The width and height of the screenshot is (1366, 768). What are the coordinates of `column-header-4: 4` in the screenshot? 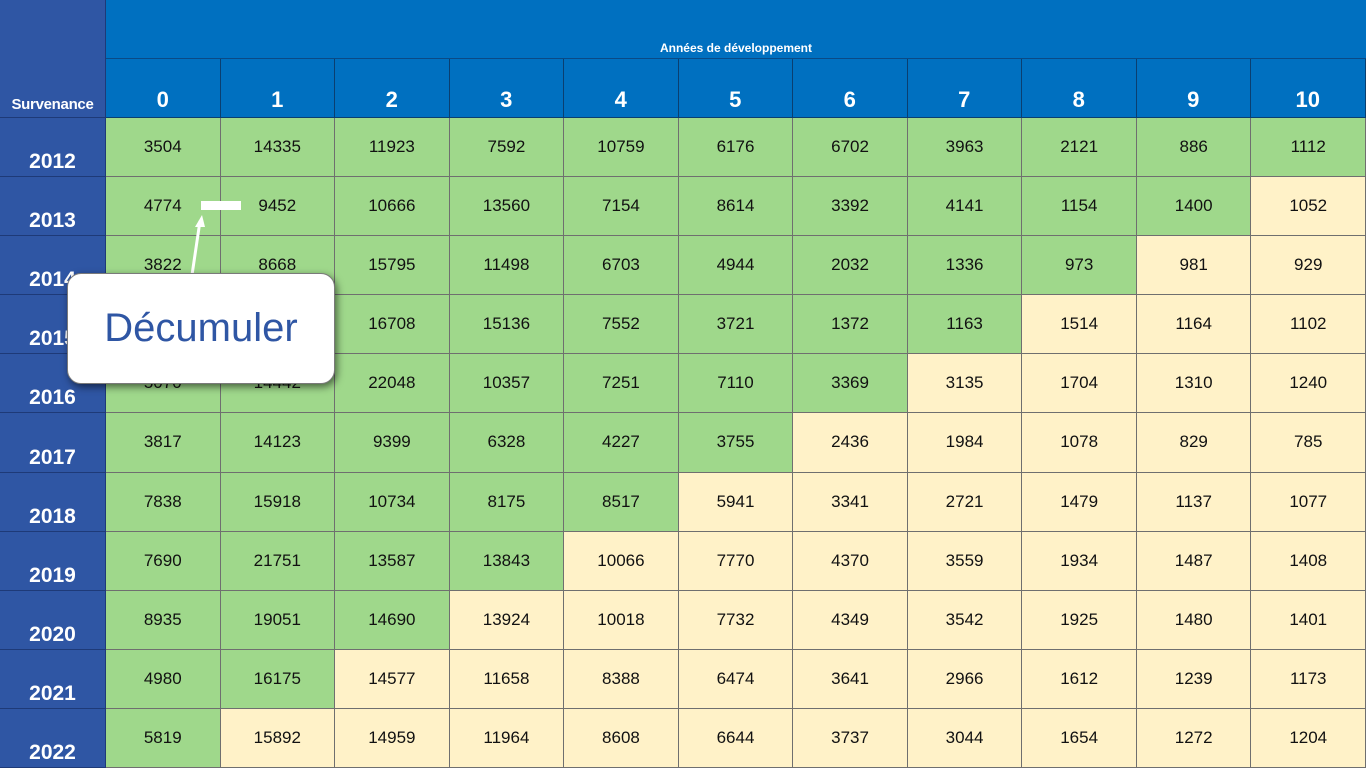 It's located at (621, 88).